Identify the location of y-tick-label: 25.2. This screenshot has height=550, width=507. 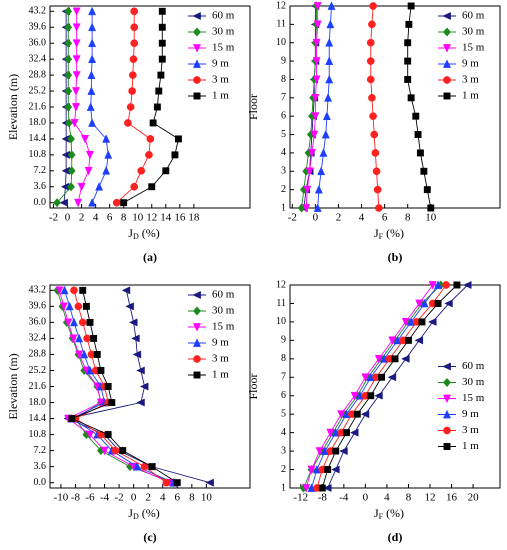
(38, 370).